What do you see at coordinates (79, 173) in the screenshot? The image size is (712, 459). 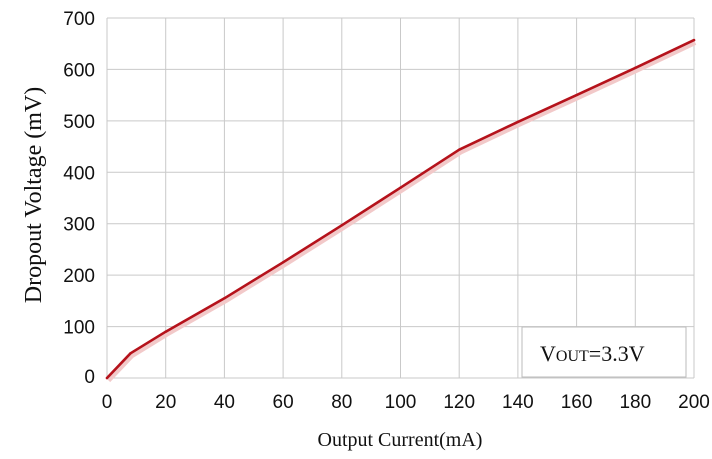 I see `y-tick-label: 400` at bounding box center [79, 173].